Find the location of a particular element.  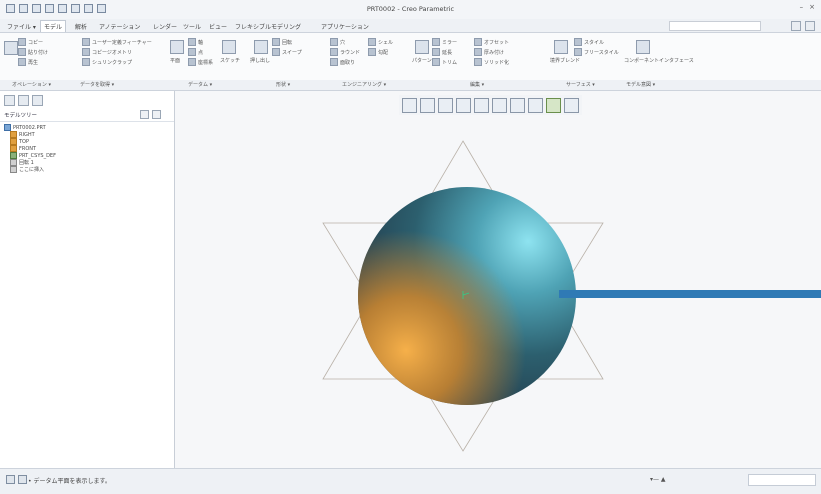

save-icon is located at coordinates (36, 8).